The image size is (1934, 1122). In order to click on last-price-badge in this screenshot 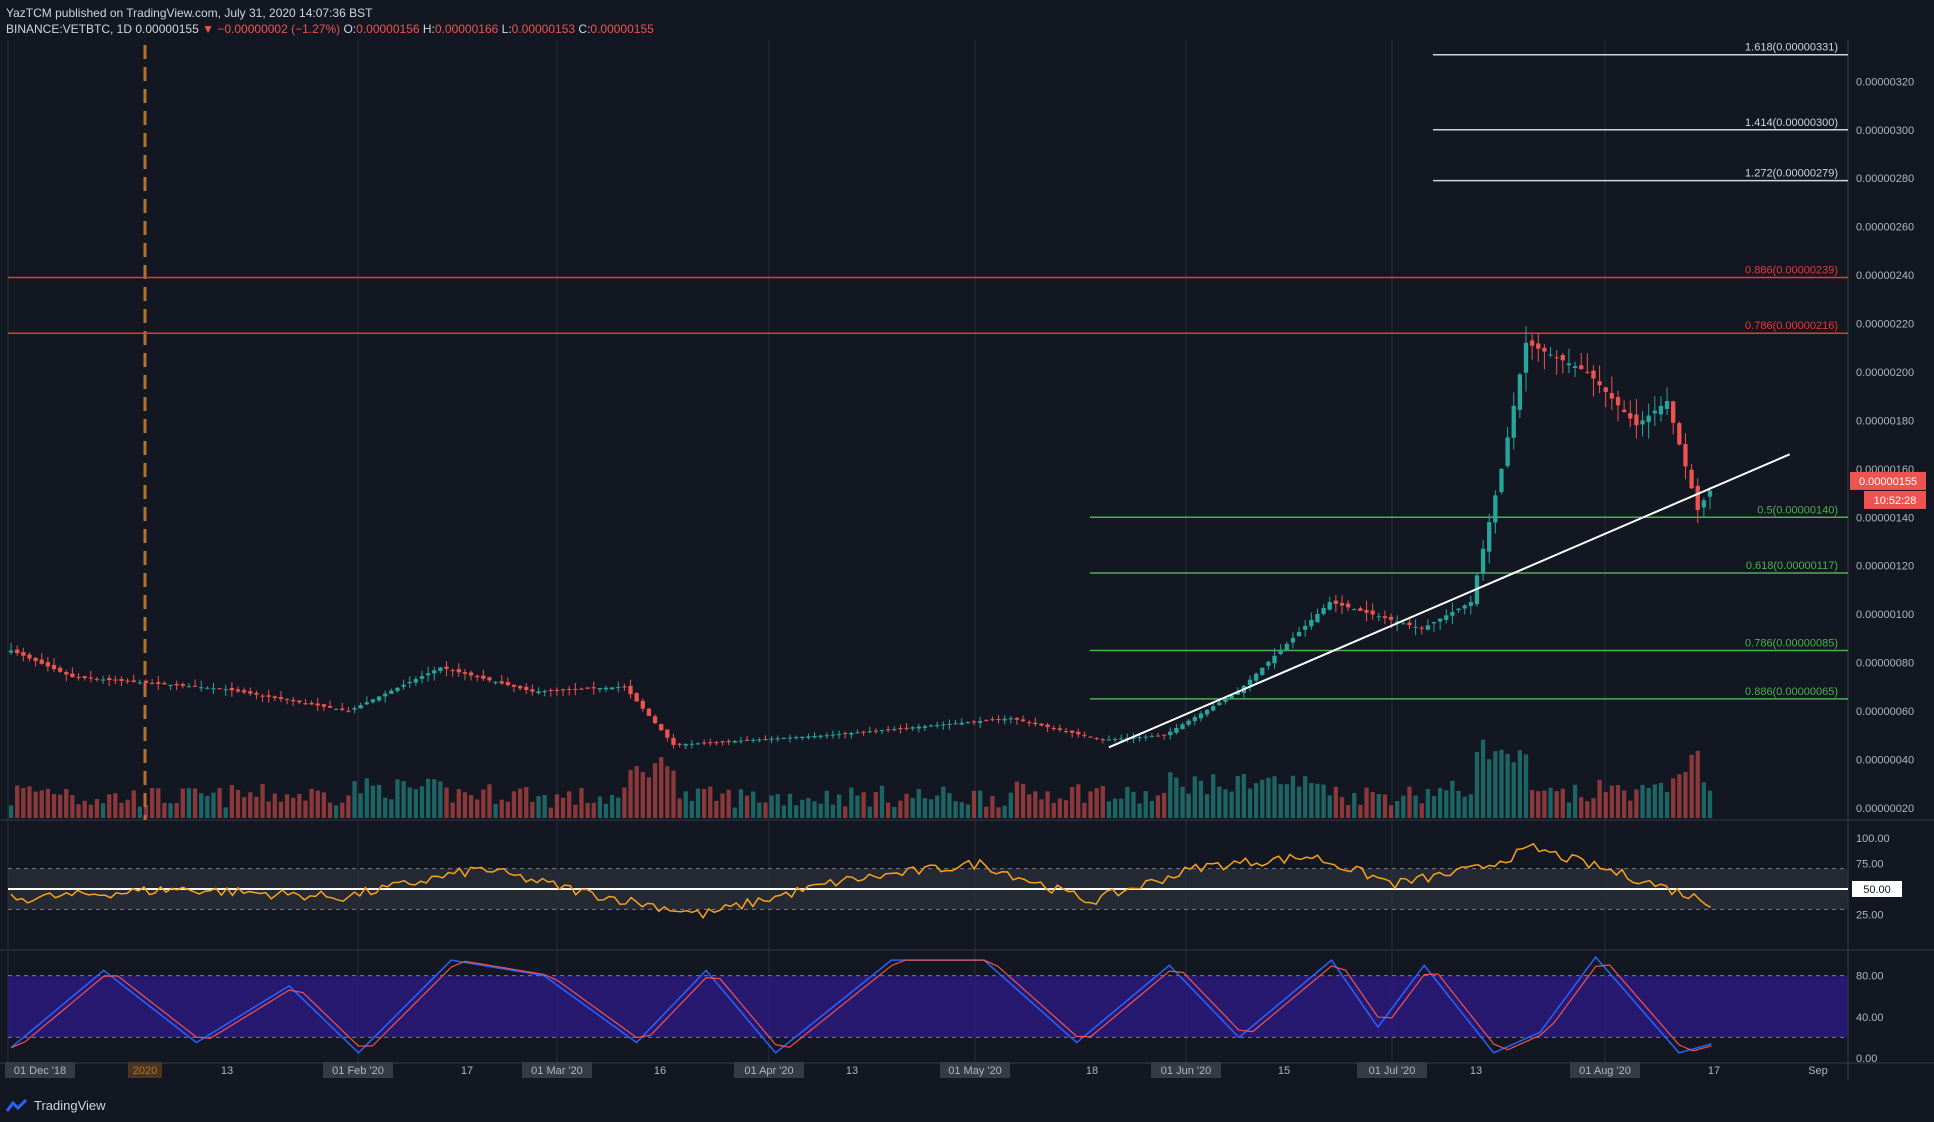, I will do `click(1888, 480)`.